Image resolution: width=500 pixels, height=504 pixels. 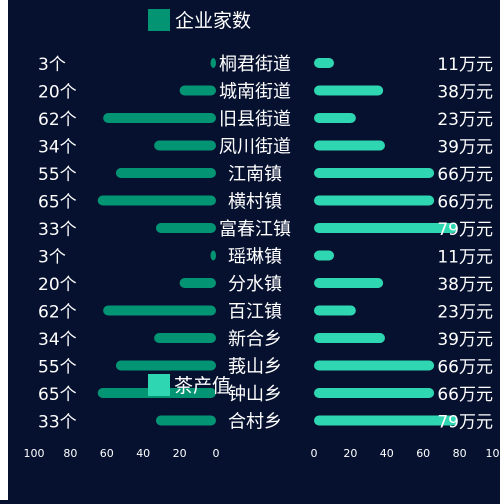 I want to click on category-label-13: 合村乡, so click(x=255, y=422).